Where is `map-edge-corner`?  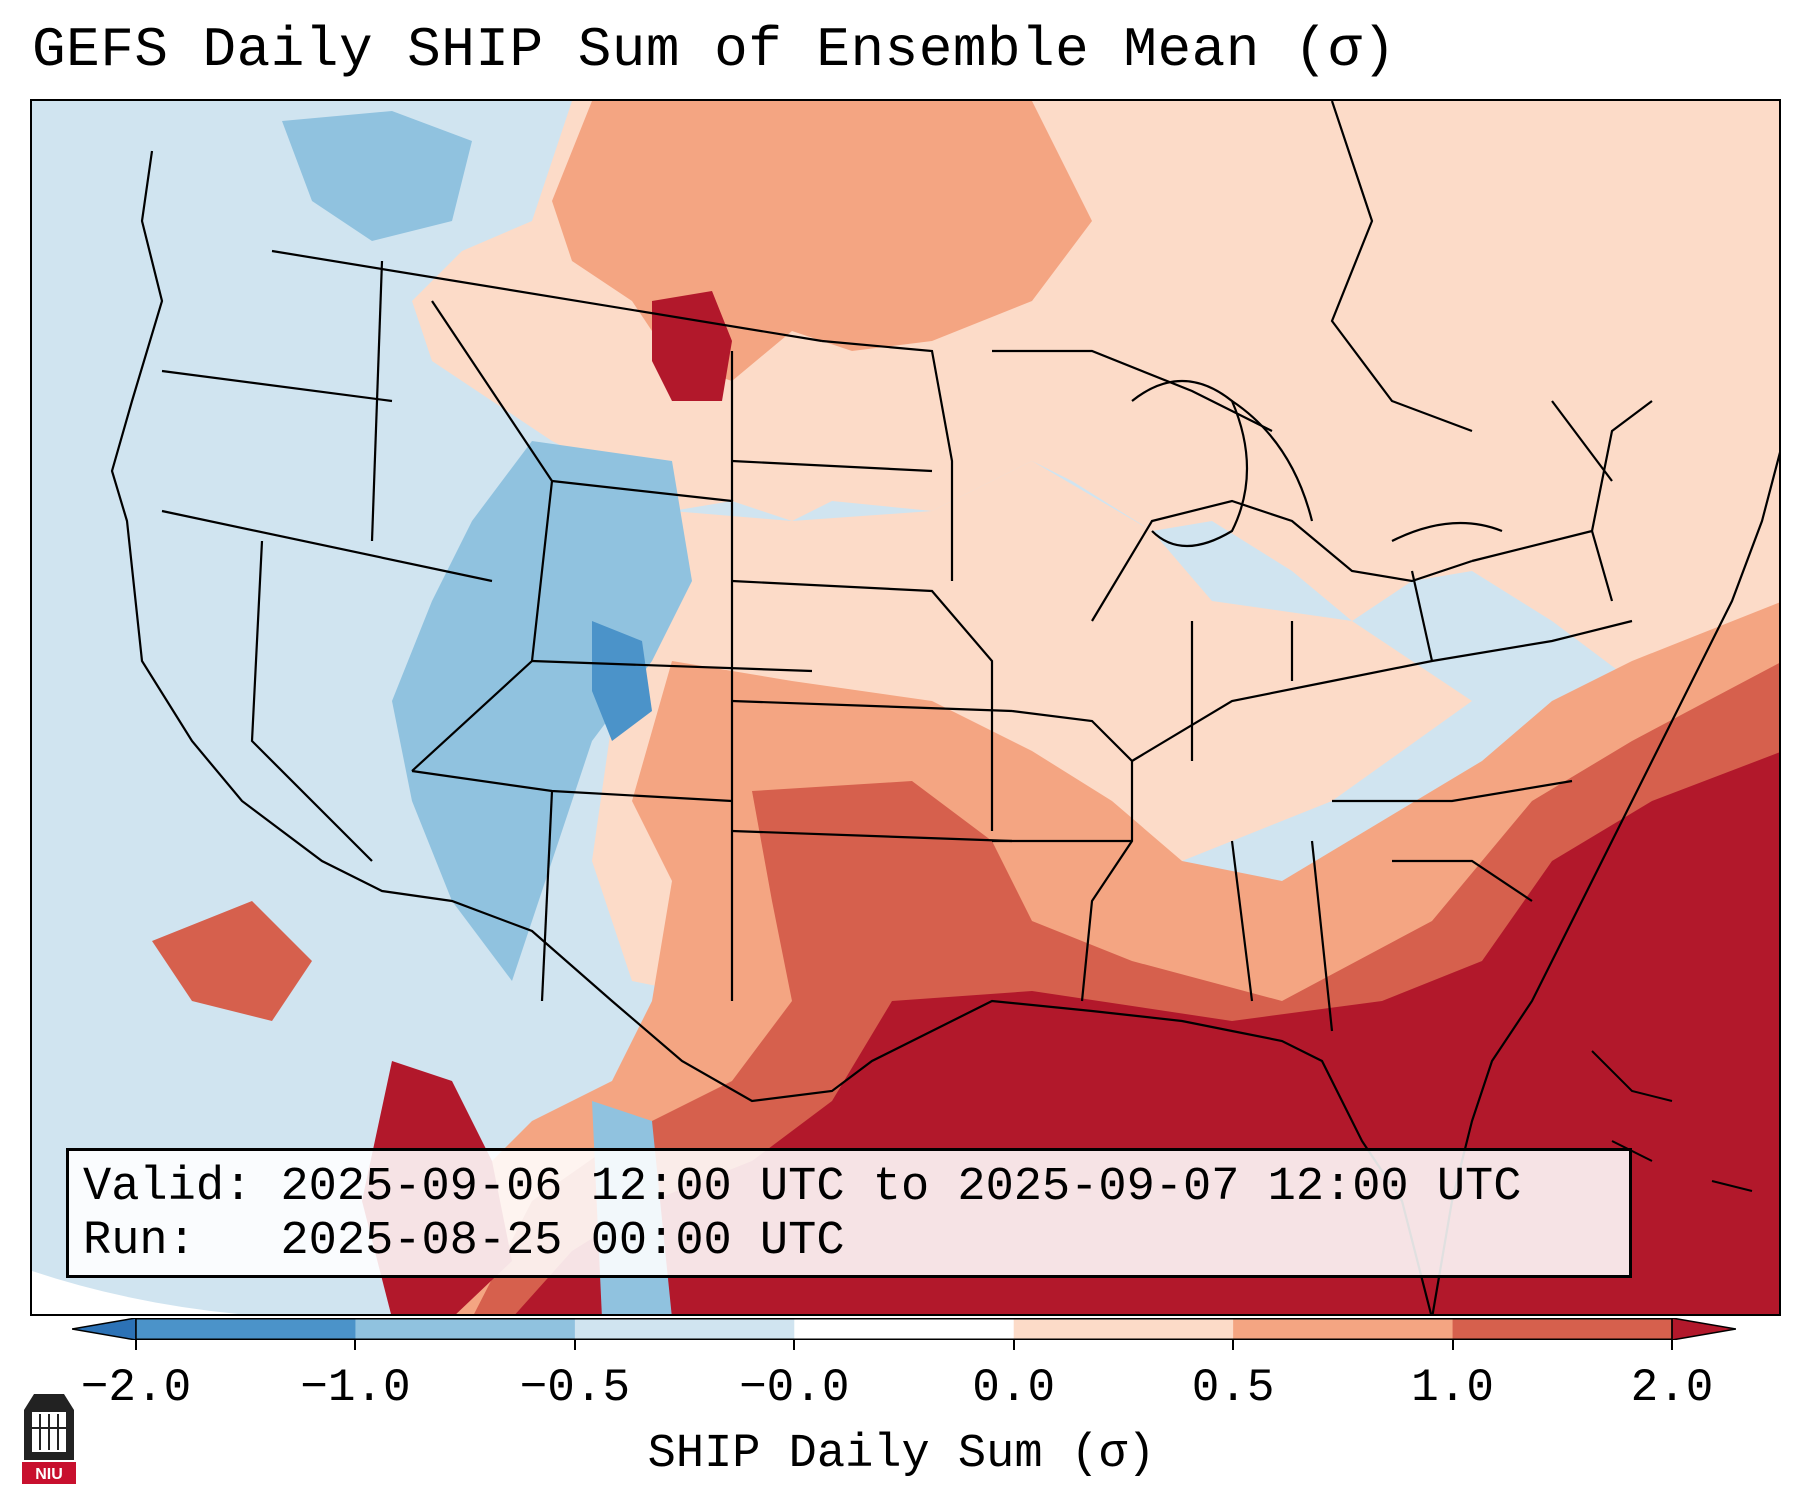
map-edge-corner is located at coordinates (135, 1292).